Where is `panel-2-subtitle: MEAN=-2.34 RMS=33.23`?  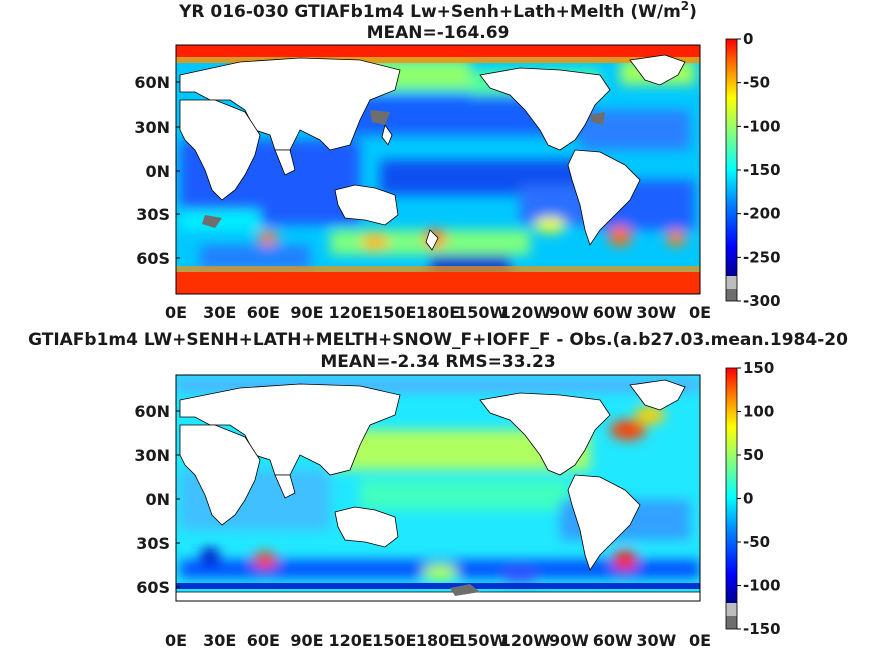 panel-2-subtitle: MEAN=-2.34 RMS=33.23 is located at coordinates (437, 362).